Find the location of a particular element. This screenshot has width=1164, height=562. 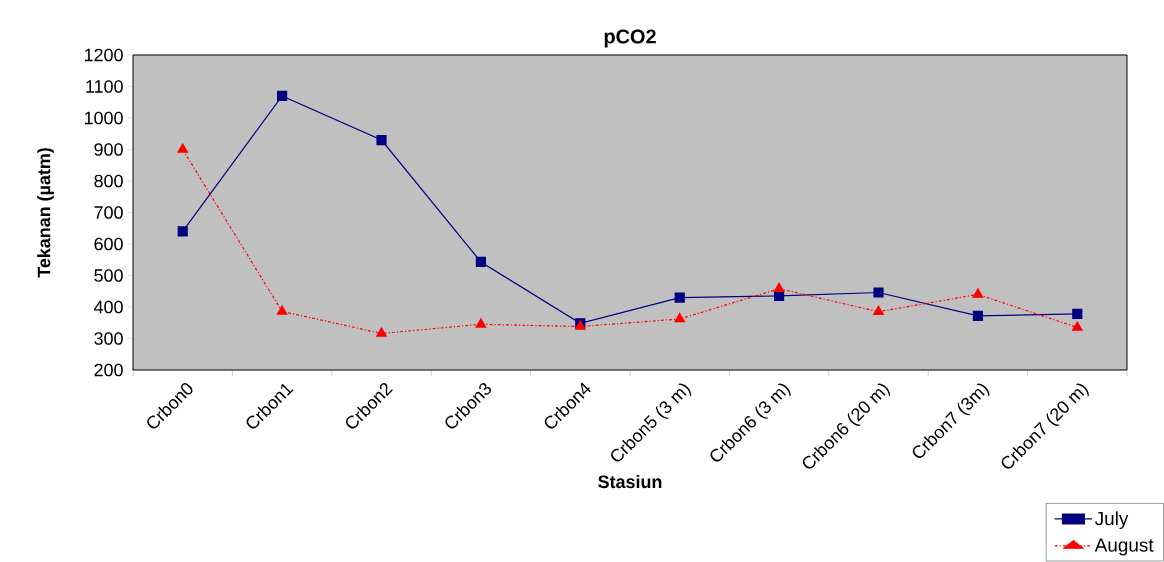

legend-label: July is located at coordinates (1111, 520).